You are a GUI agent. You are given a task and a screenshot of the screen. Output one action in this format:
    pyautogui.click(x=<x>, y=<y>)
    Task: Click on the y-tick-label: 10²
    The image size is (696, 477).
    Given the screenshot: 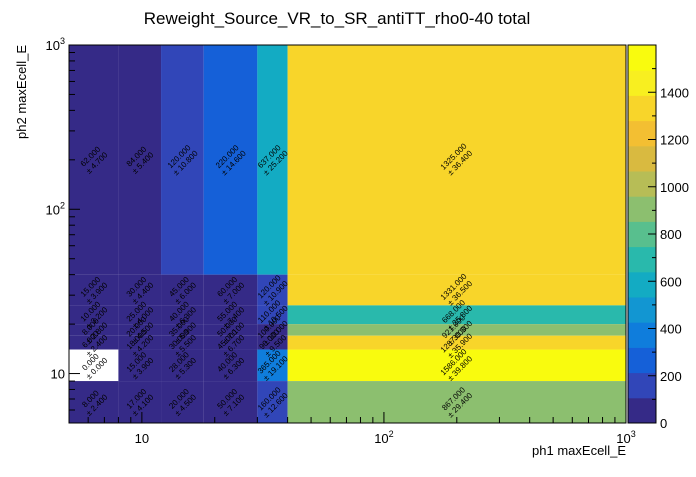 What is the action you would take?
    pyautogui.click(x=55, y=208)
    